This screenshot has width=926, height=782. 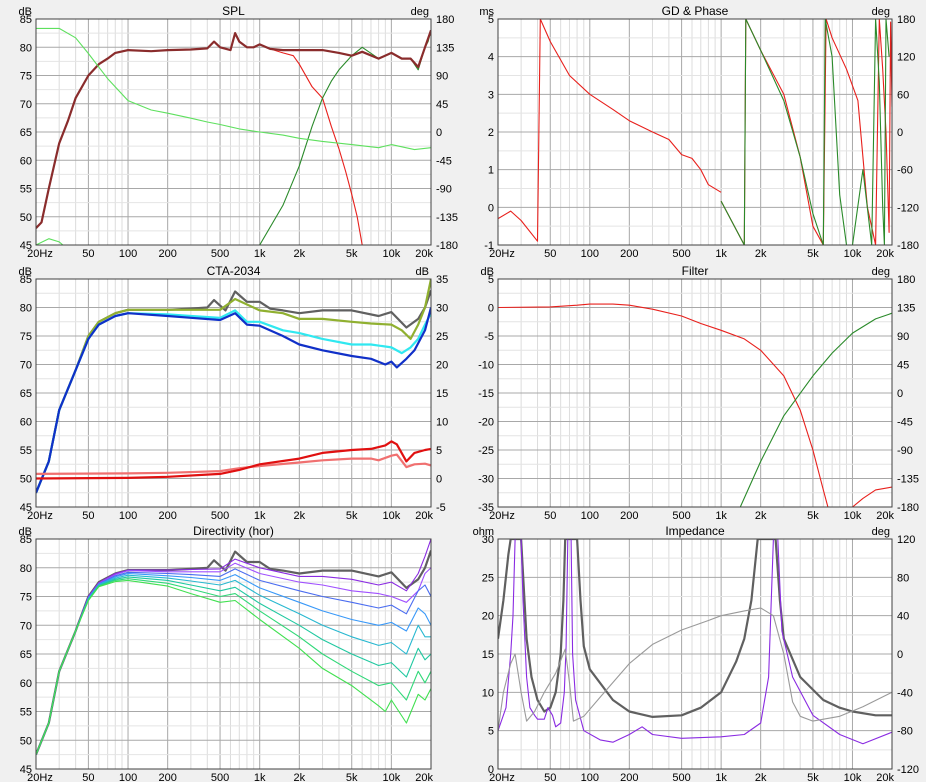 What do you see at coordinates (695, 271) in the screenshot?
I see `chart-title: Filter` at bounding box center [695, 271].